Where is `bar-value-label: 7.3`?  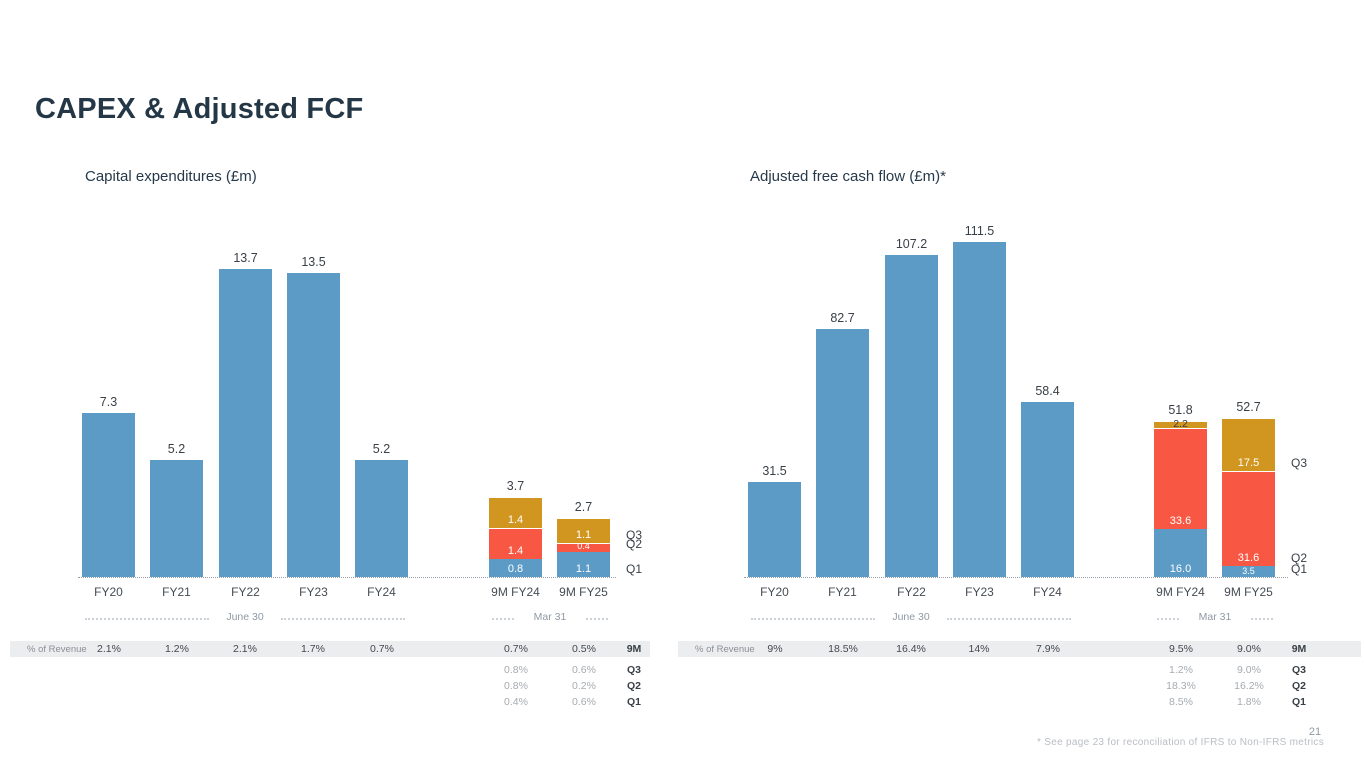
bar-value-label: 7.3 is located at coordinates (108, 402).